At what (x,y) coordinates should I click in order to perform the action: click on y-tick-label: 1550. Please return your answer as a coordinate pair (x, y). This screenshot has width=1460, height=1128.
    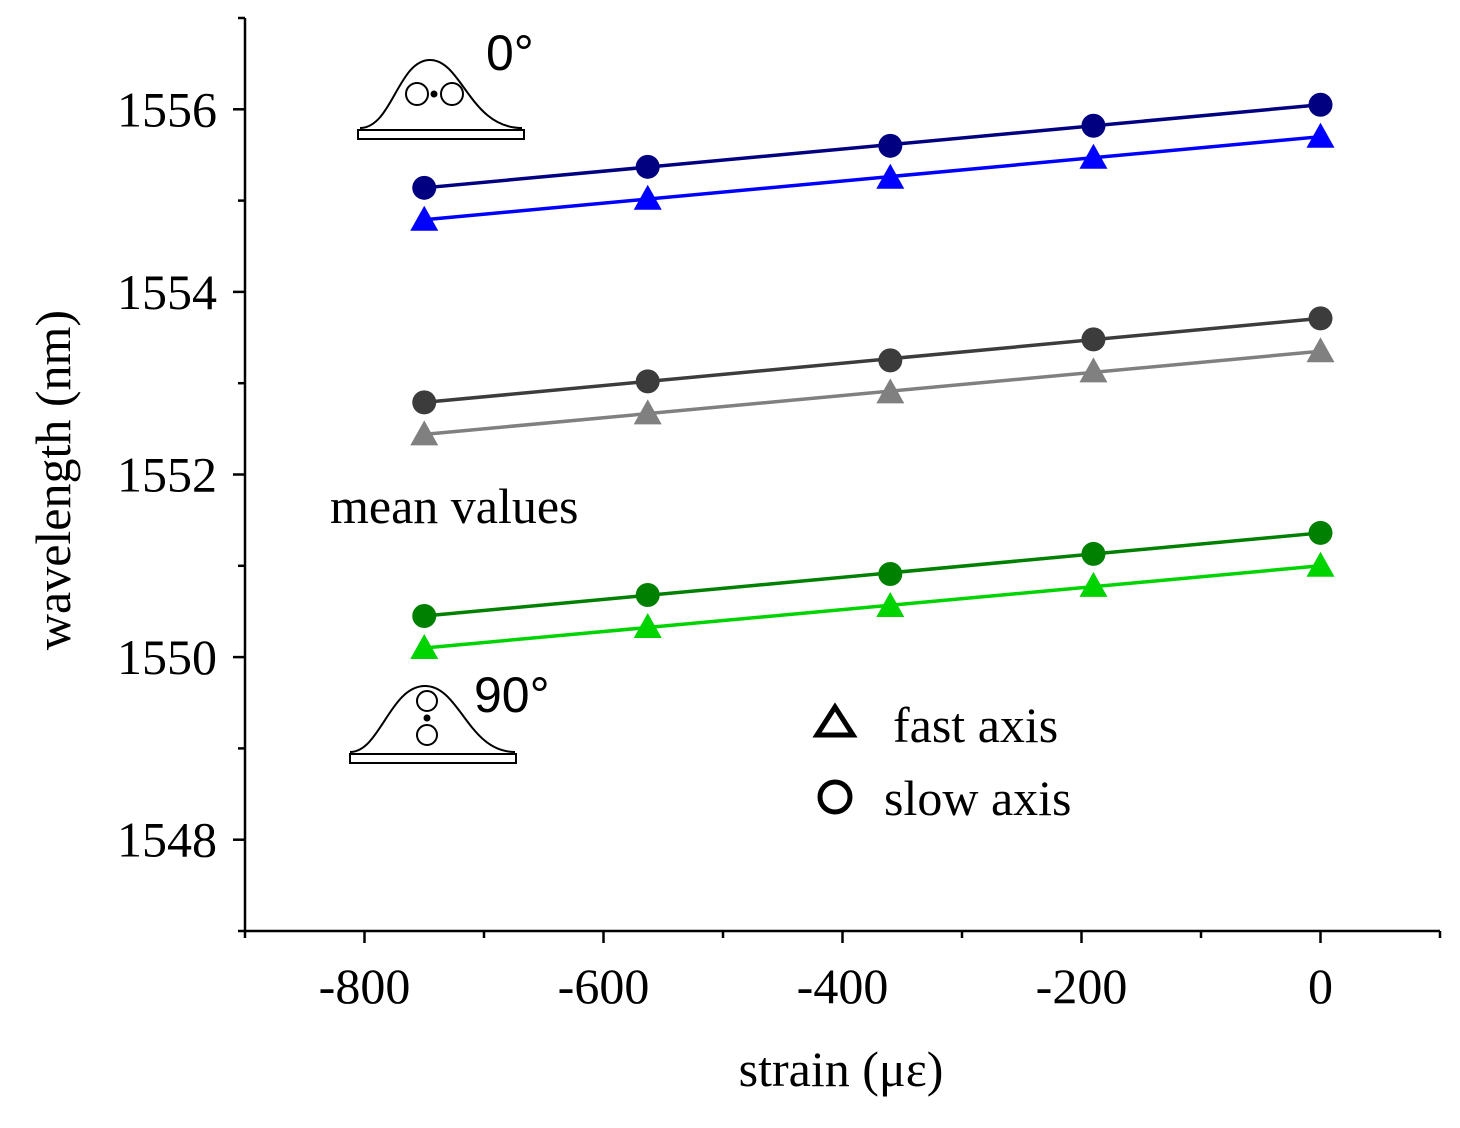
    Looking at the image, I should click on (167, 657).